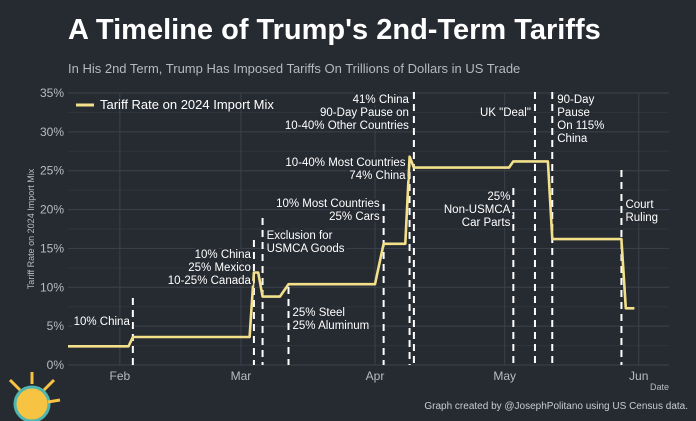 This screenshot has height=421, width=696. I want to click on event-label: 90-Day, so click(575, 100).